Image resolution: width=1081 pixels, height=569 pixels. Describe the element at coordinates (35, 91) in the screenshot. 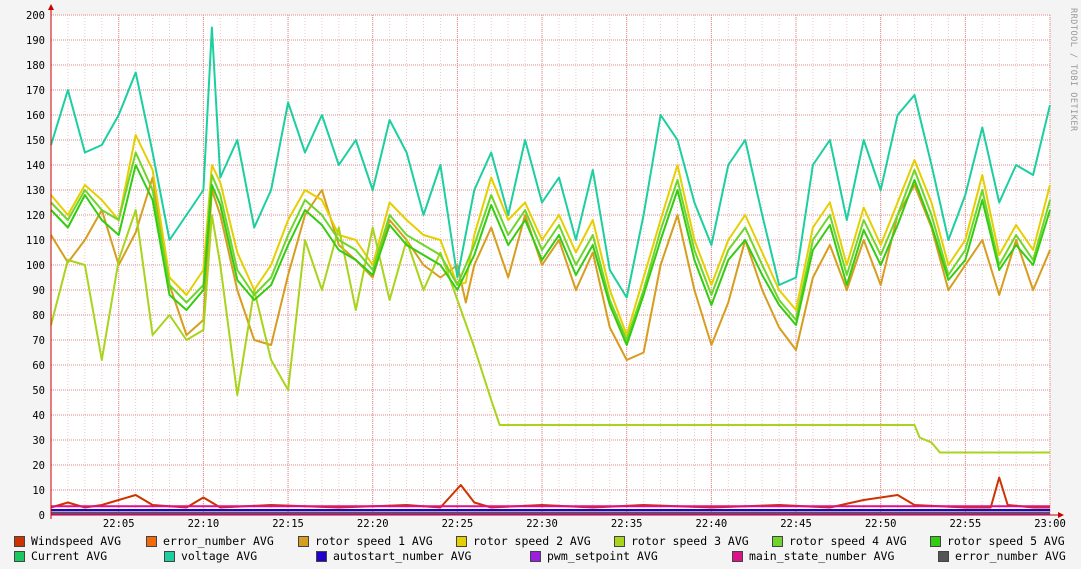

I see `y-tick-label: 170` at that location.